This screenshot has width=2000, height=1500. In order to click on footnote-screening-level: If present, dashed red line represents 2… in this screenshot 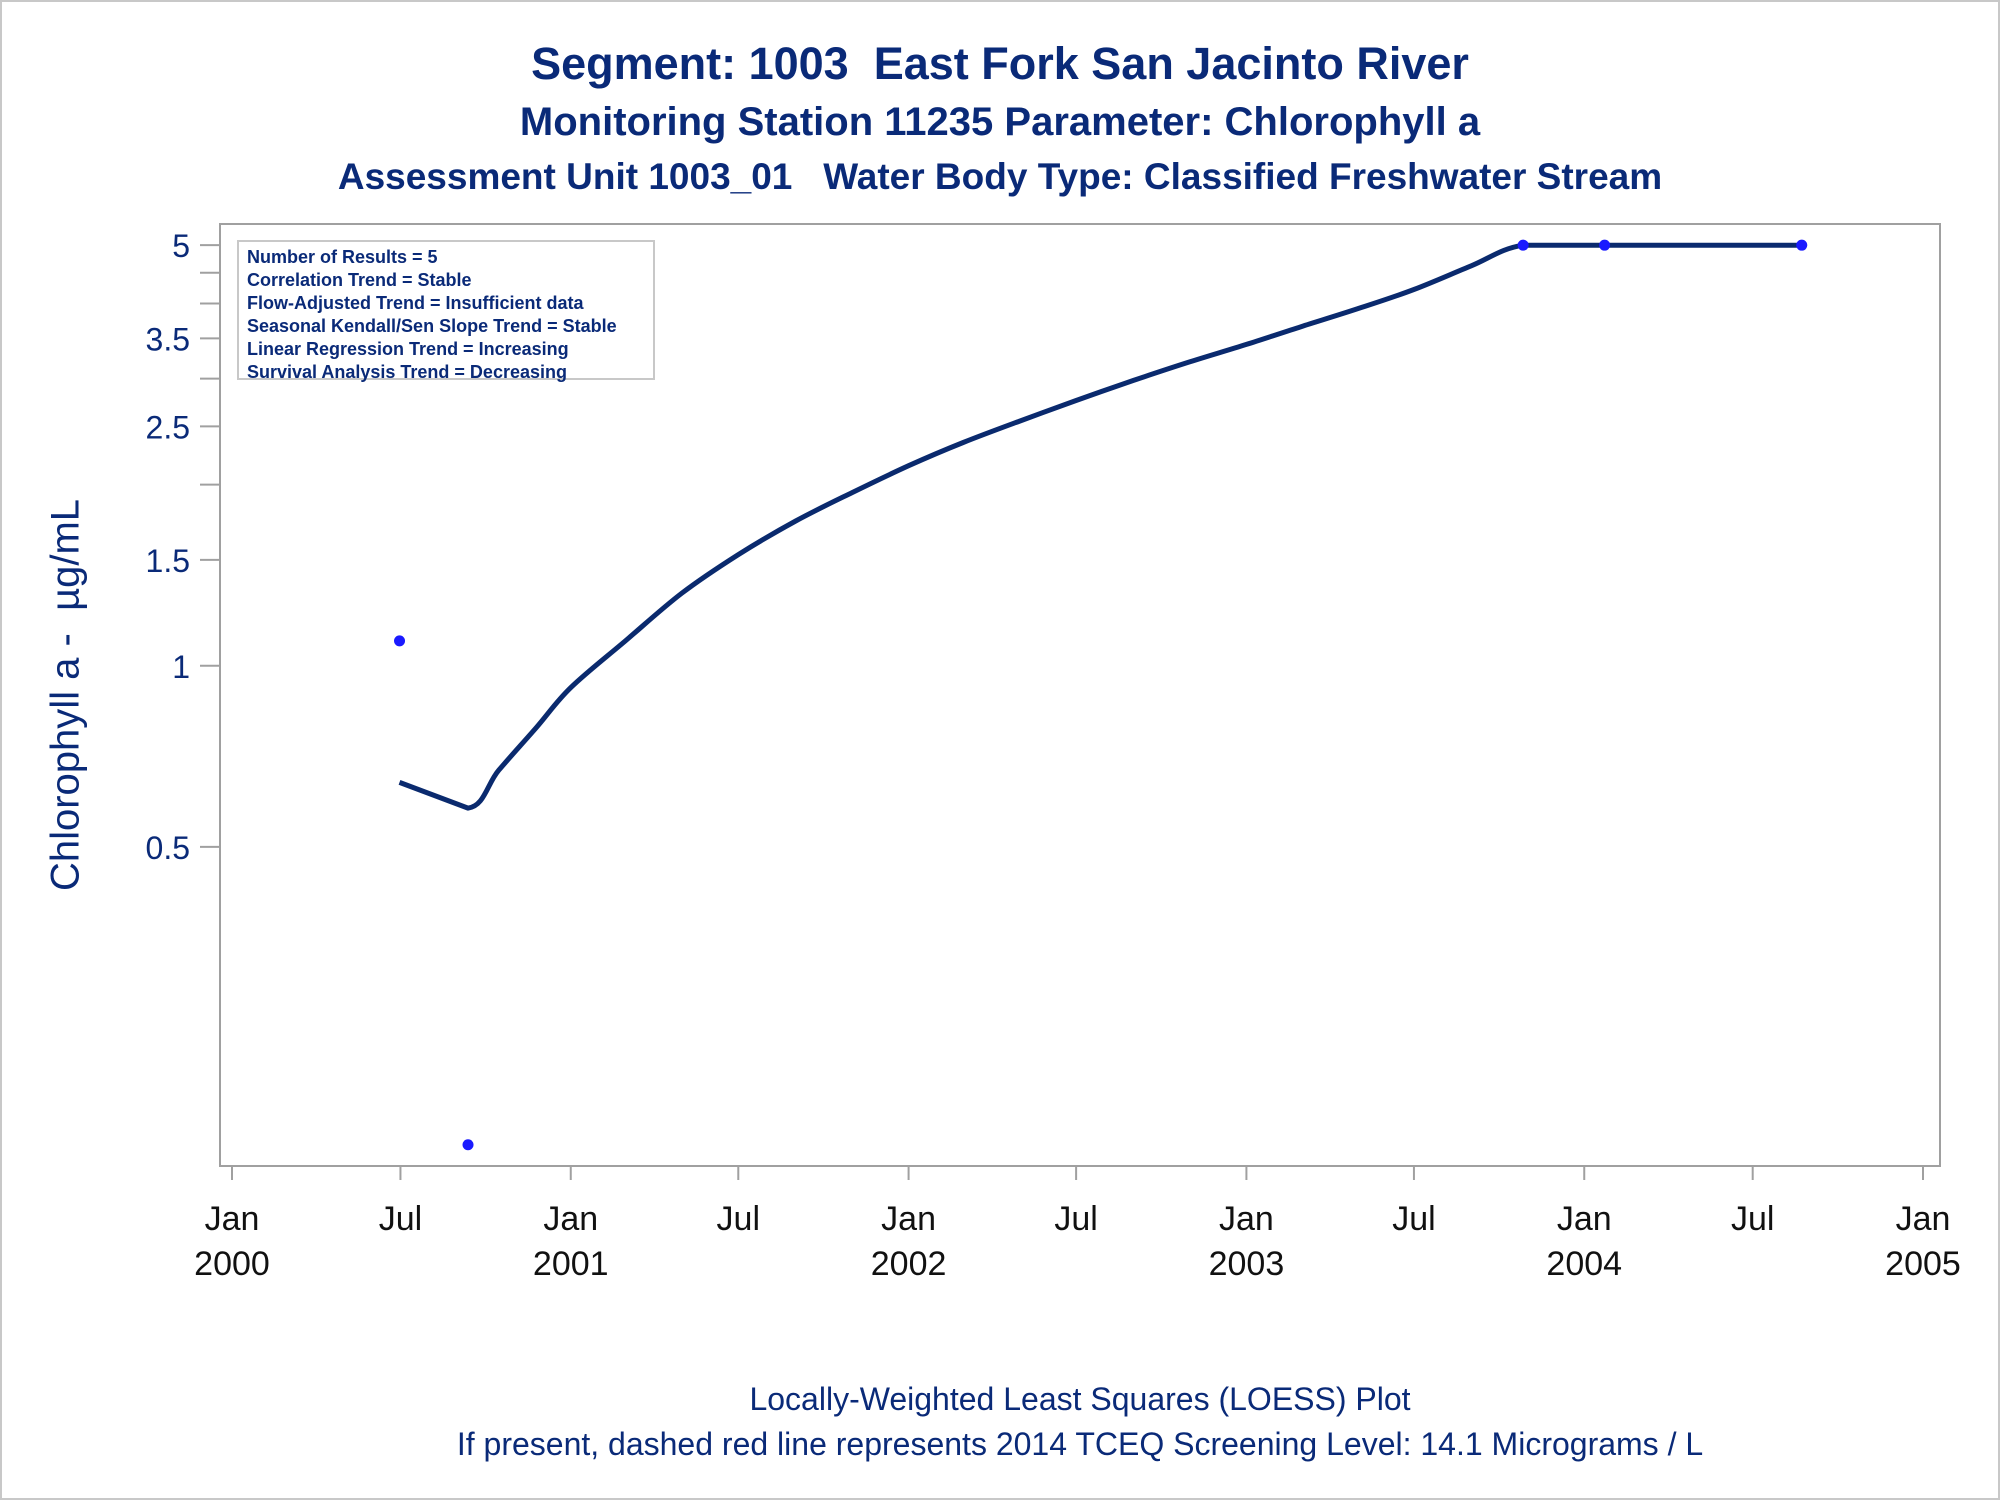, I will do `click(1080, 1444)`.